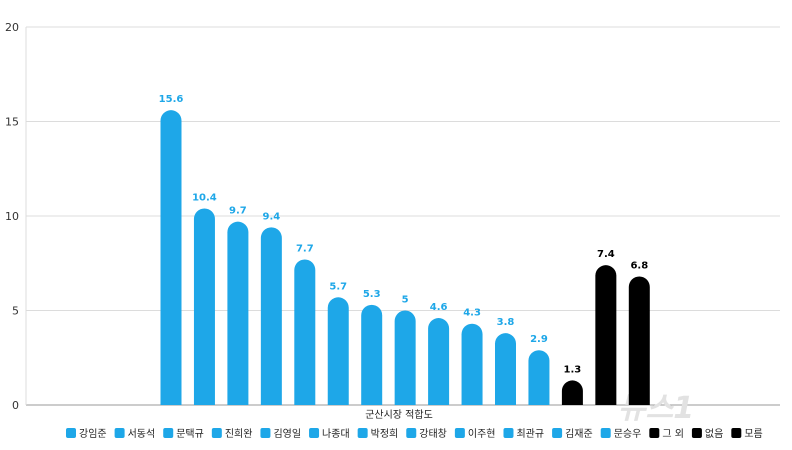 This screenshot has height=450, width=792. I want to click on y-tick-label: 5, so click(15, 311).